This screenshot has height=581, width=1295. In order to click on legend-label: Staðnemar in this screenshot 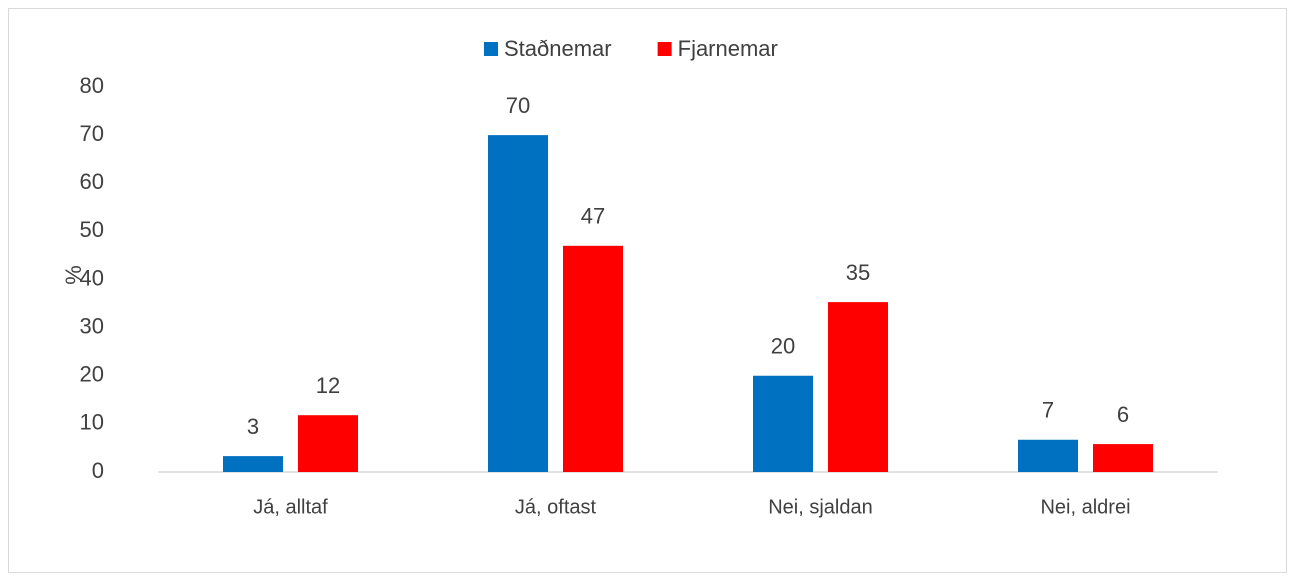, I will do `click(558, 48)`.